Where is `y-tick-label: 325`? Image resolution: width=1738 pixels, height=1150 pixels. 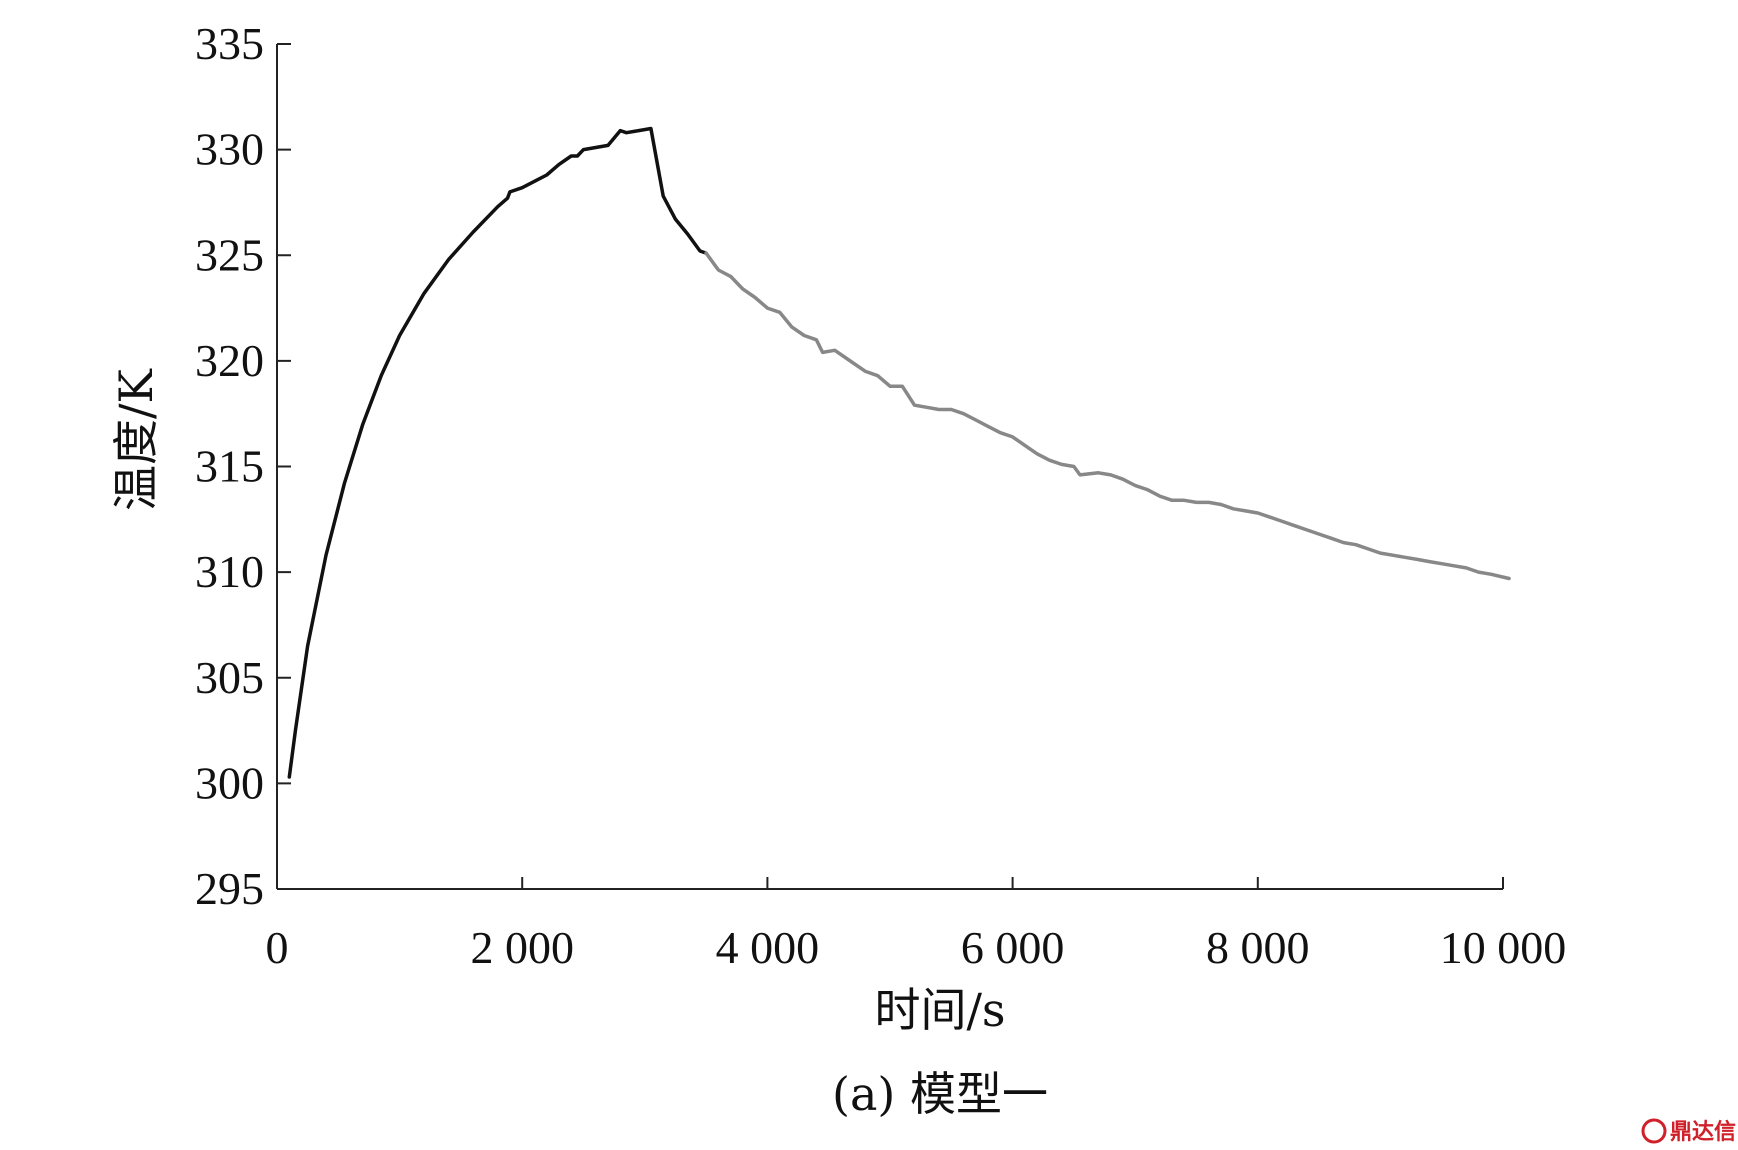
y-tick-label: 325 is located at coordinates (229, 254).